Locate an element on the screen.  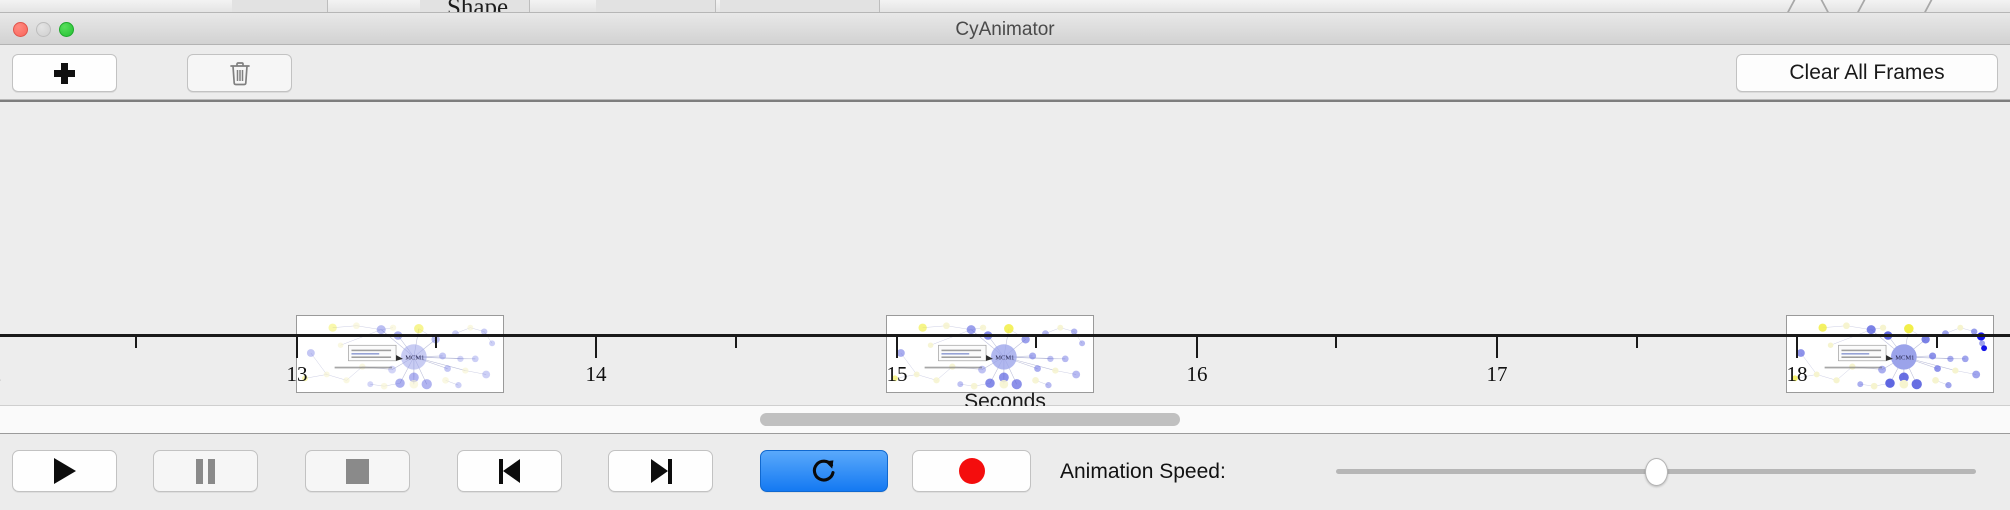
pause-icon is located at coordinates (205, 471).